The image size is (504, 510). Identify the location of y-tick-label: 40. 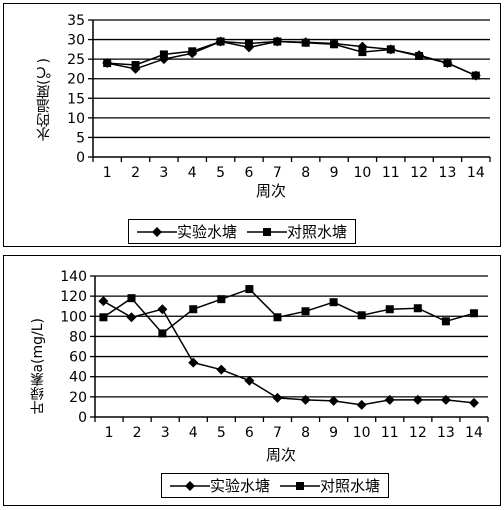
(78, 378).